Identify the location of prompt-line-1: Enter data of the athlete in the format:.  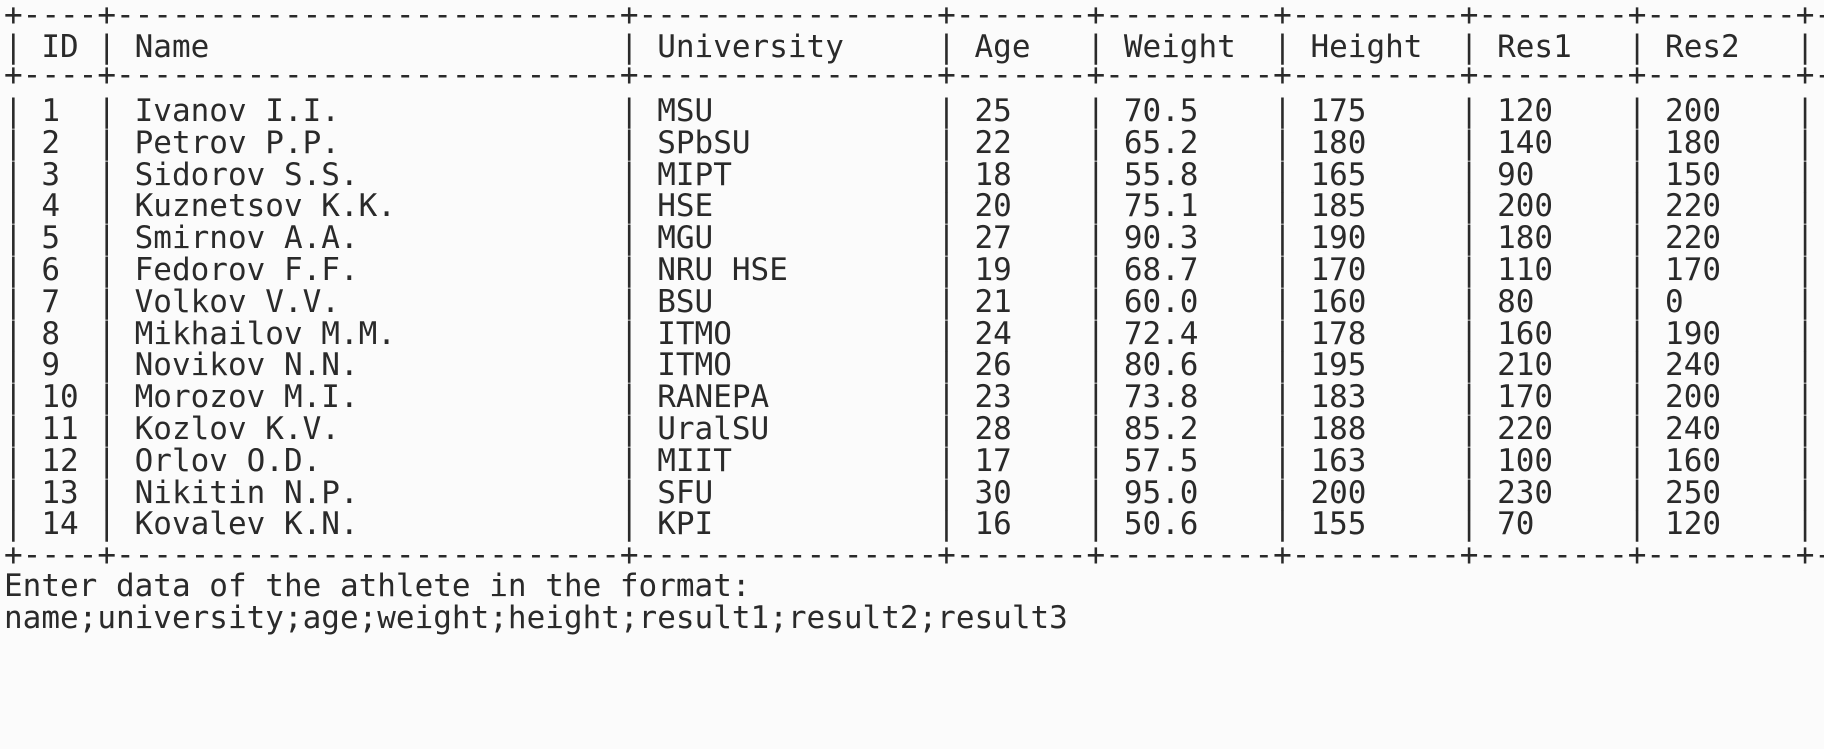
(377, 586).